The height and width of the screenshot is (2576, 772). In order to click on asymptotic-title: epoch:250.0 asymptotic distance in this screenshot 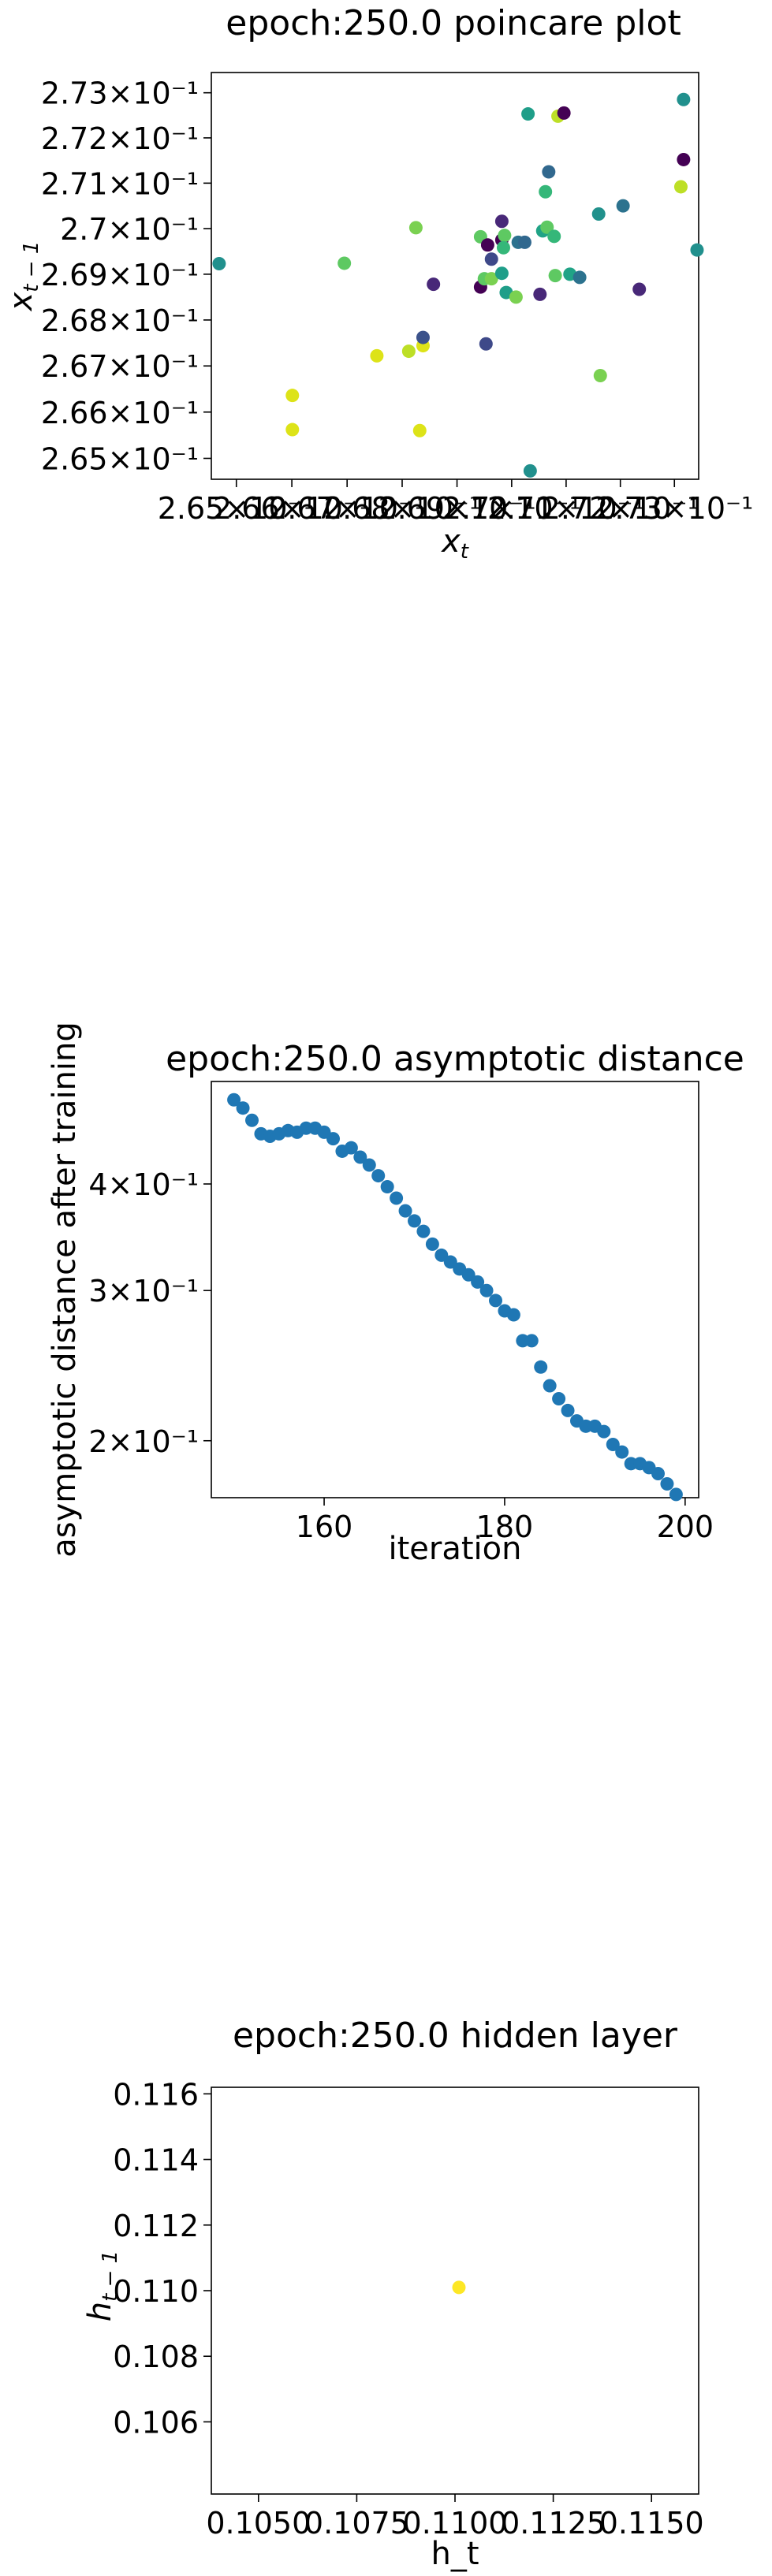, I will do `click(455, 1059)`.